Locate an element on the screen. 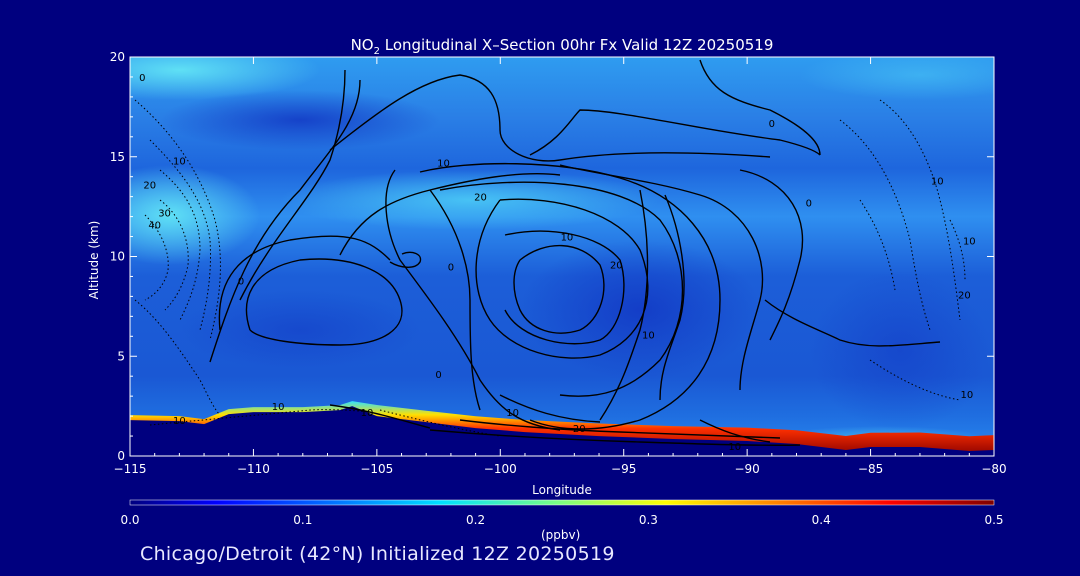  colorbar-tick-label: 0.3 is located at coordinates (648, 520).